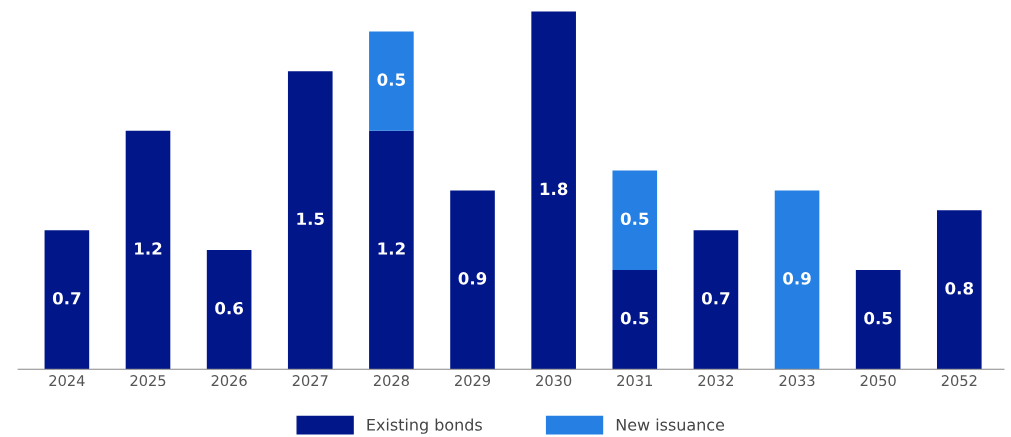 This screenshot has width=1011, height=437. What do you see at coordinates (67, 381) in the screenshot?
I see `x-tick-label: 2024` at bounding box center [67, 381].